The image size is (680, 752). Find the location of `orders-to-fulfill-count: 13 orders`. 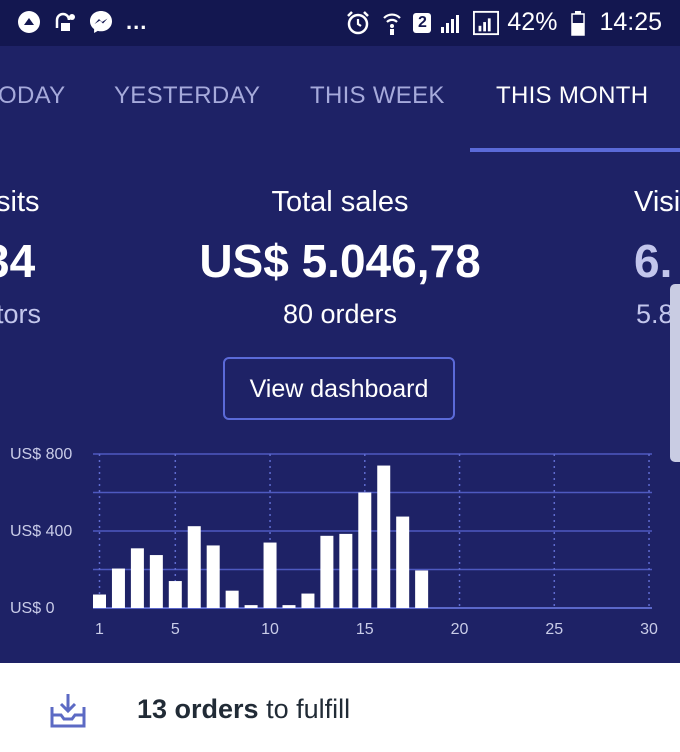

orders-to-fulfill-count: 13 orders is located at coordinates (198, 709).